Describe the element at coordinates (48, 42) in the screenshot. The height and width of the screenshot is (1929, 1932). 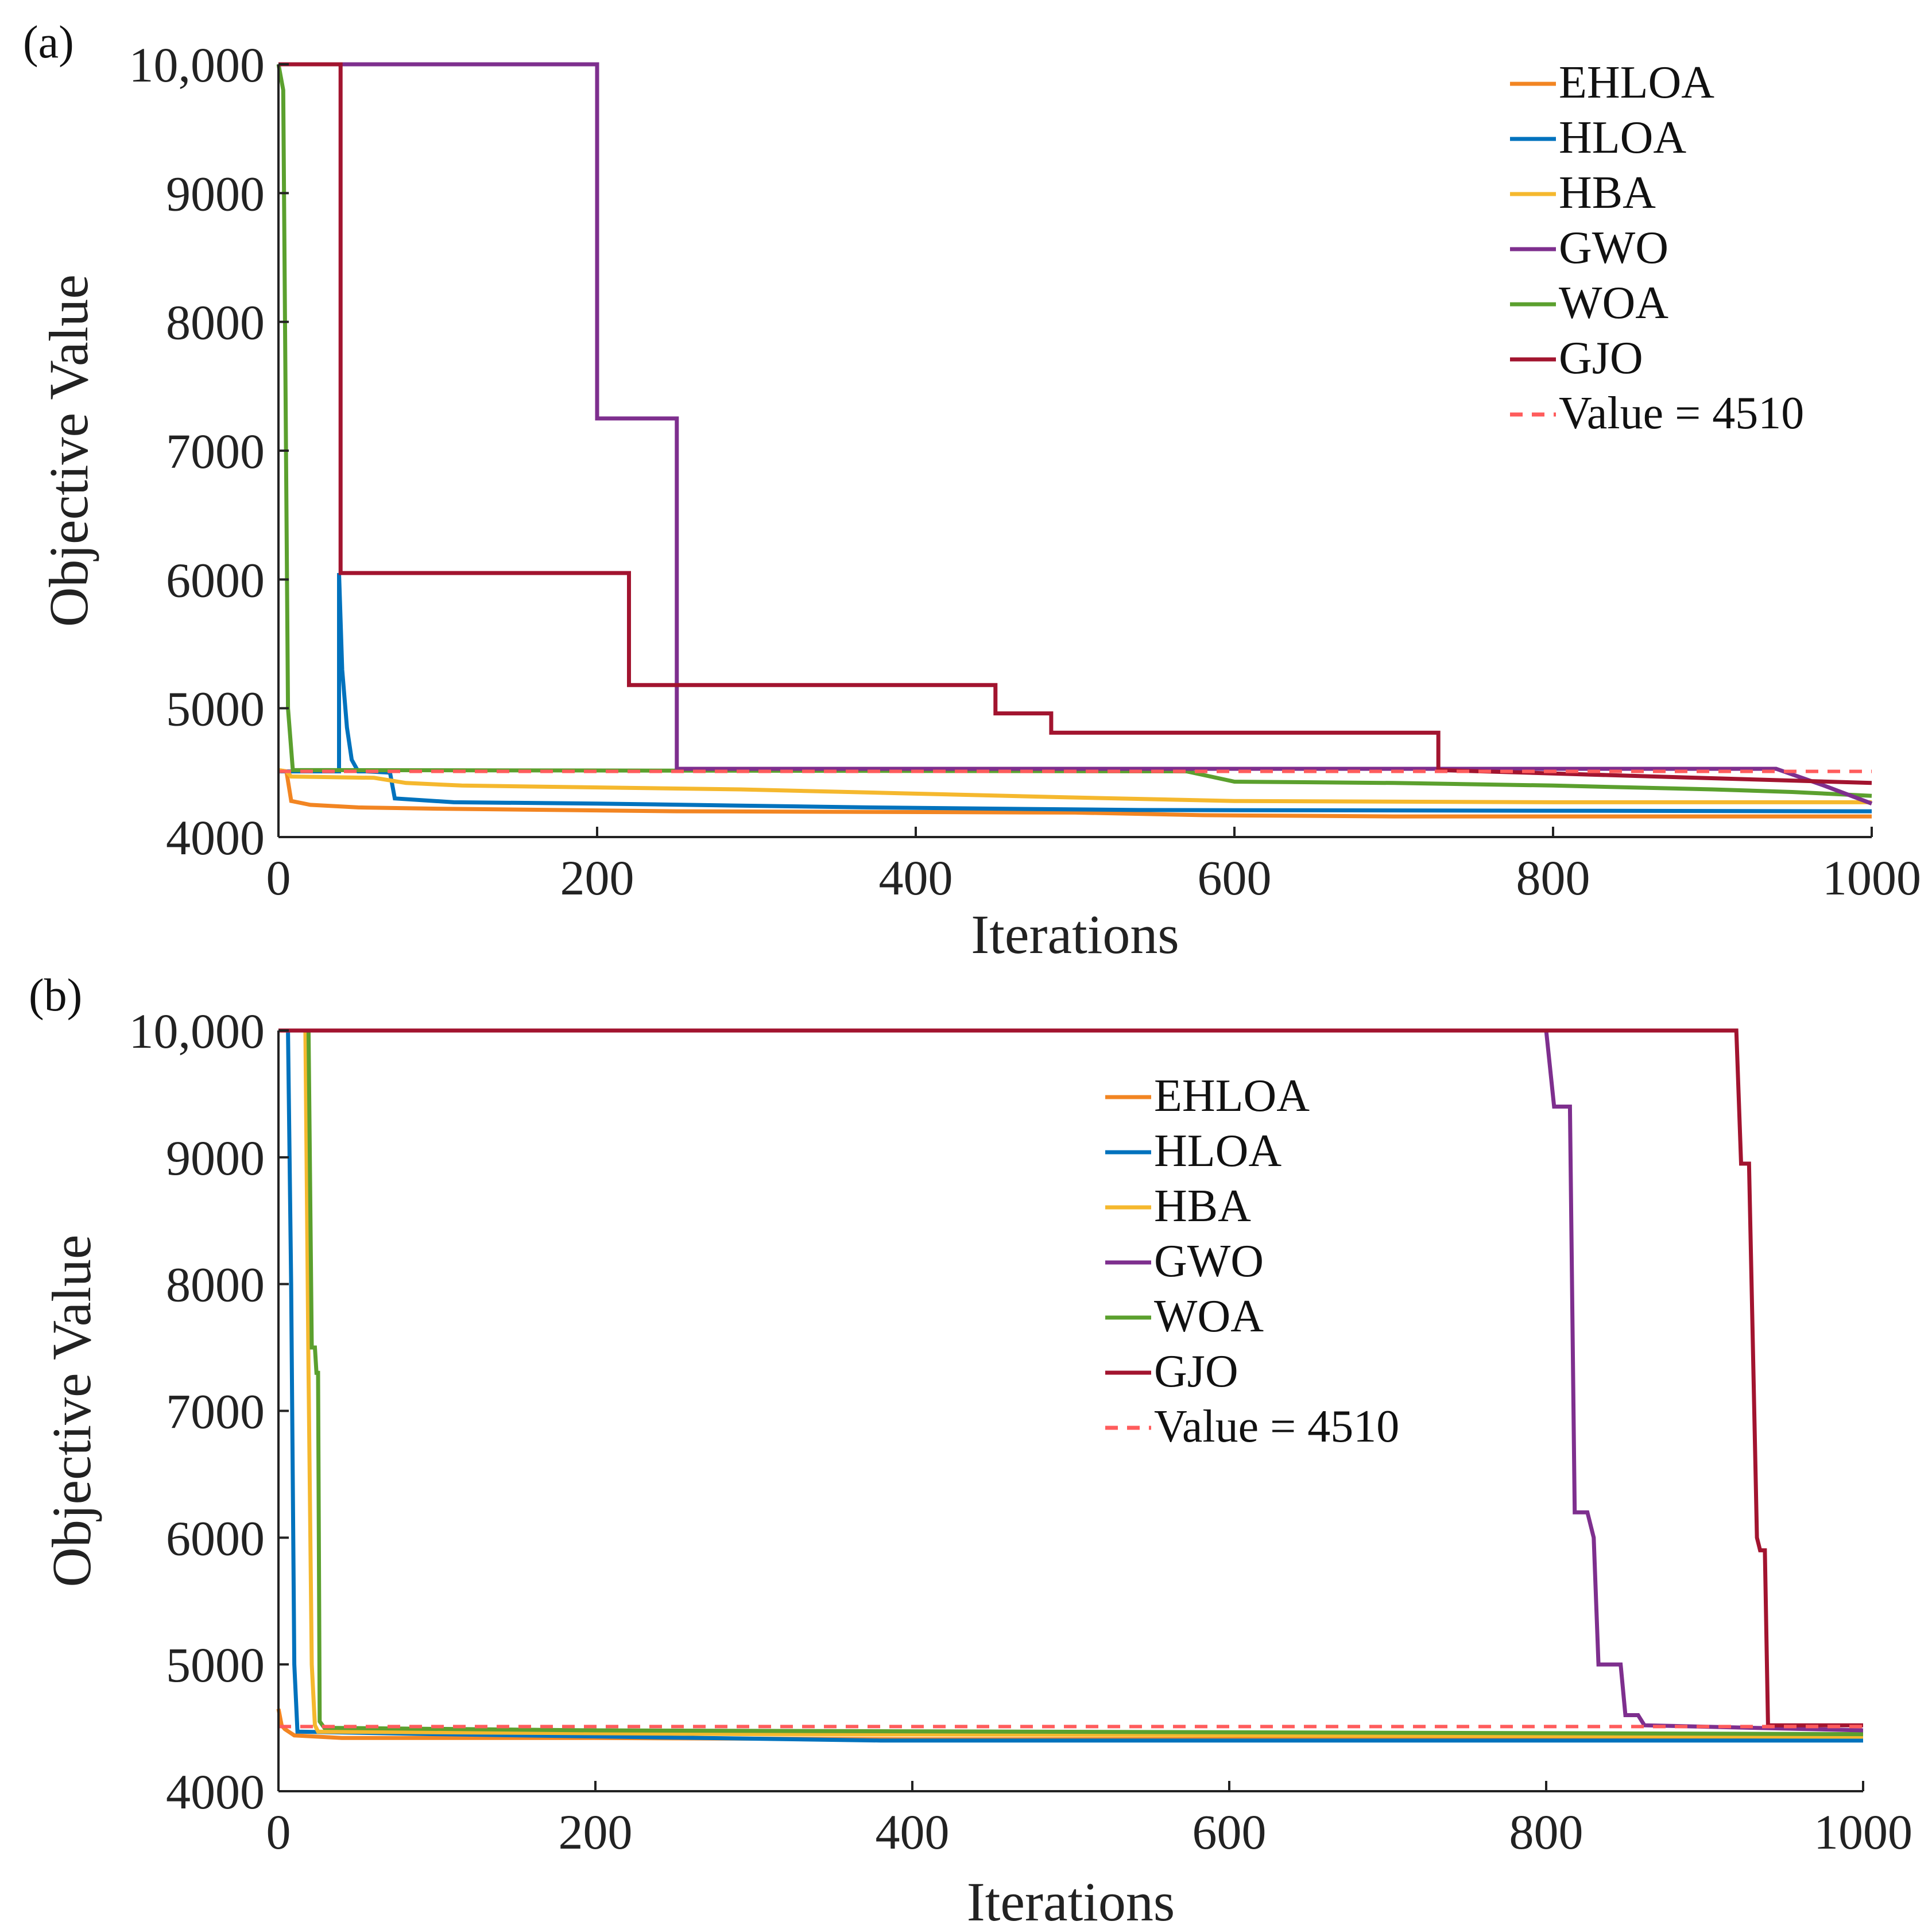
I see `panel-label: (a)` at that location.